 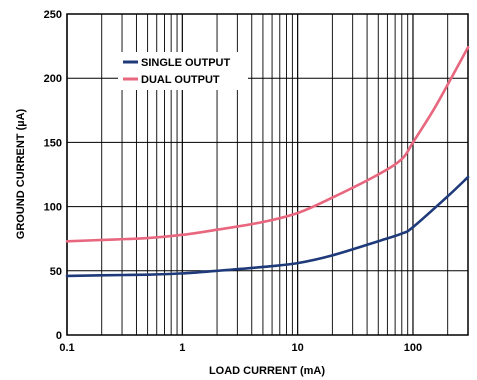 I want to click on y-tick-label: 0, so click(x=59, y=336).